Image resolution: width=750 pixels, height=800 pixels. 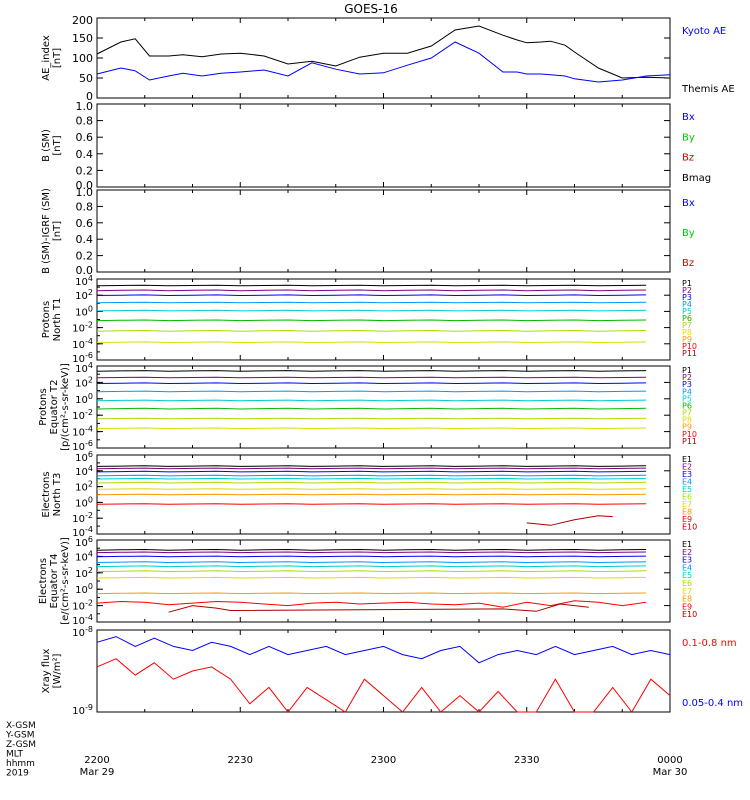 What do you see at coordinates (689, 614) in the screenshot?
I see `electrons_equator-legend-item: E10` at bounding box center [689, 614].